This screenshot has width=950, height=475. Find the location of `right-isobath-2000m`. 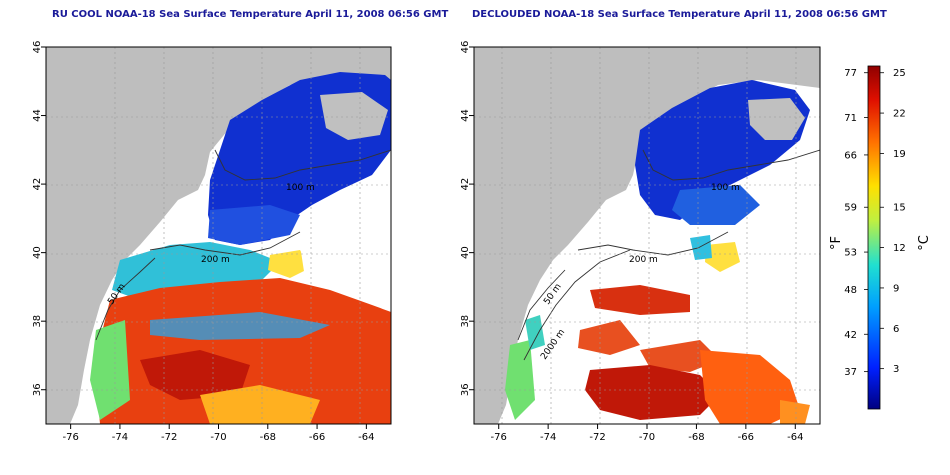

right-isobath-2000m is located at coordinates (577, 305).